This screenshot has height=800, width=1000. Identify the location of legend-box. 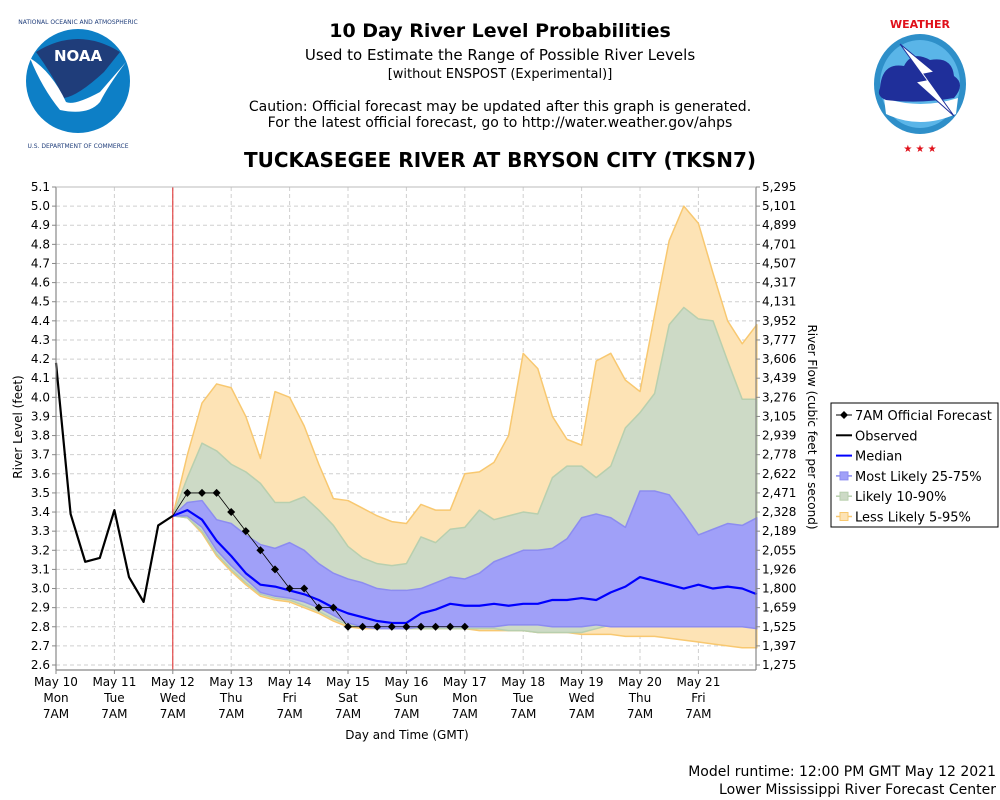
(914, 465).